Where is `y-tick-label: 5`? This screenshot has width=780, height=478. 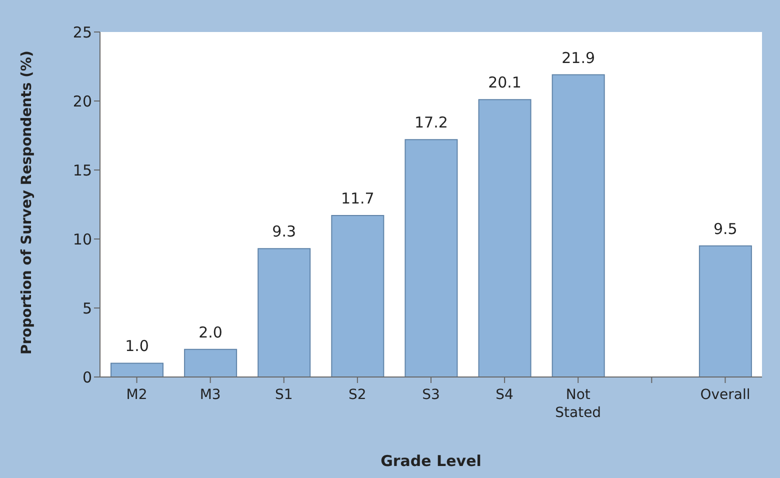 y-tick-label: 5 is located at coordinates (87, 308).